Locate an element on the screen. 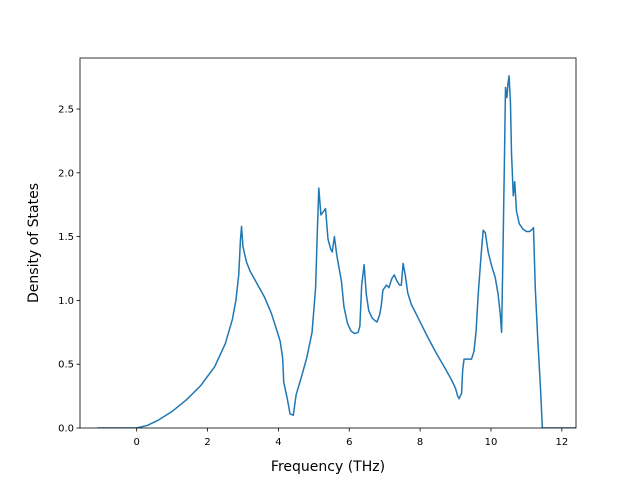 This screenshot has width=640, height=480. y-tick-label: 2.5 is located at coordinates (66, 110).